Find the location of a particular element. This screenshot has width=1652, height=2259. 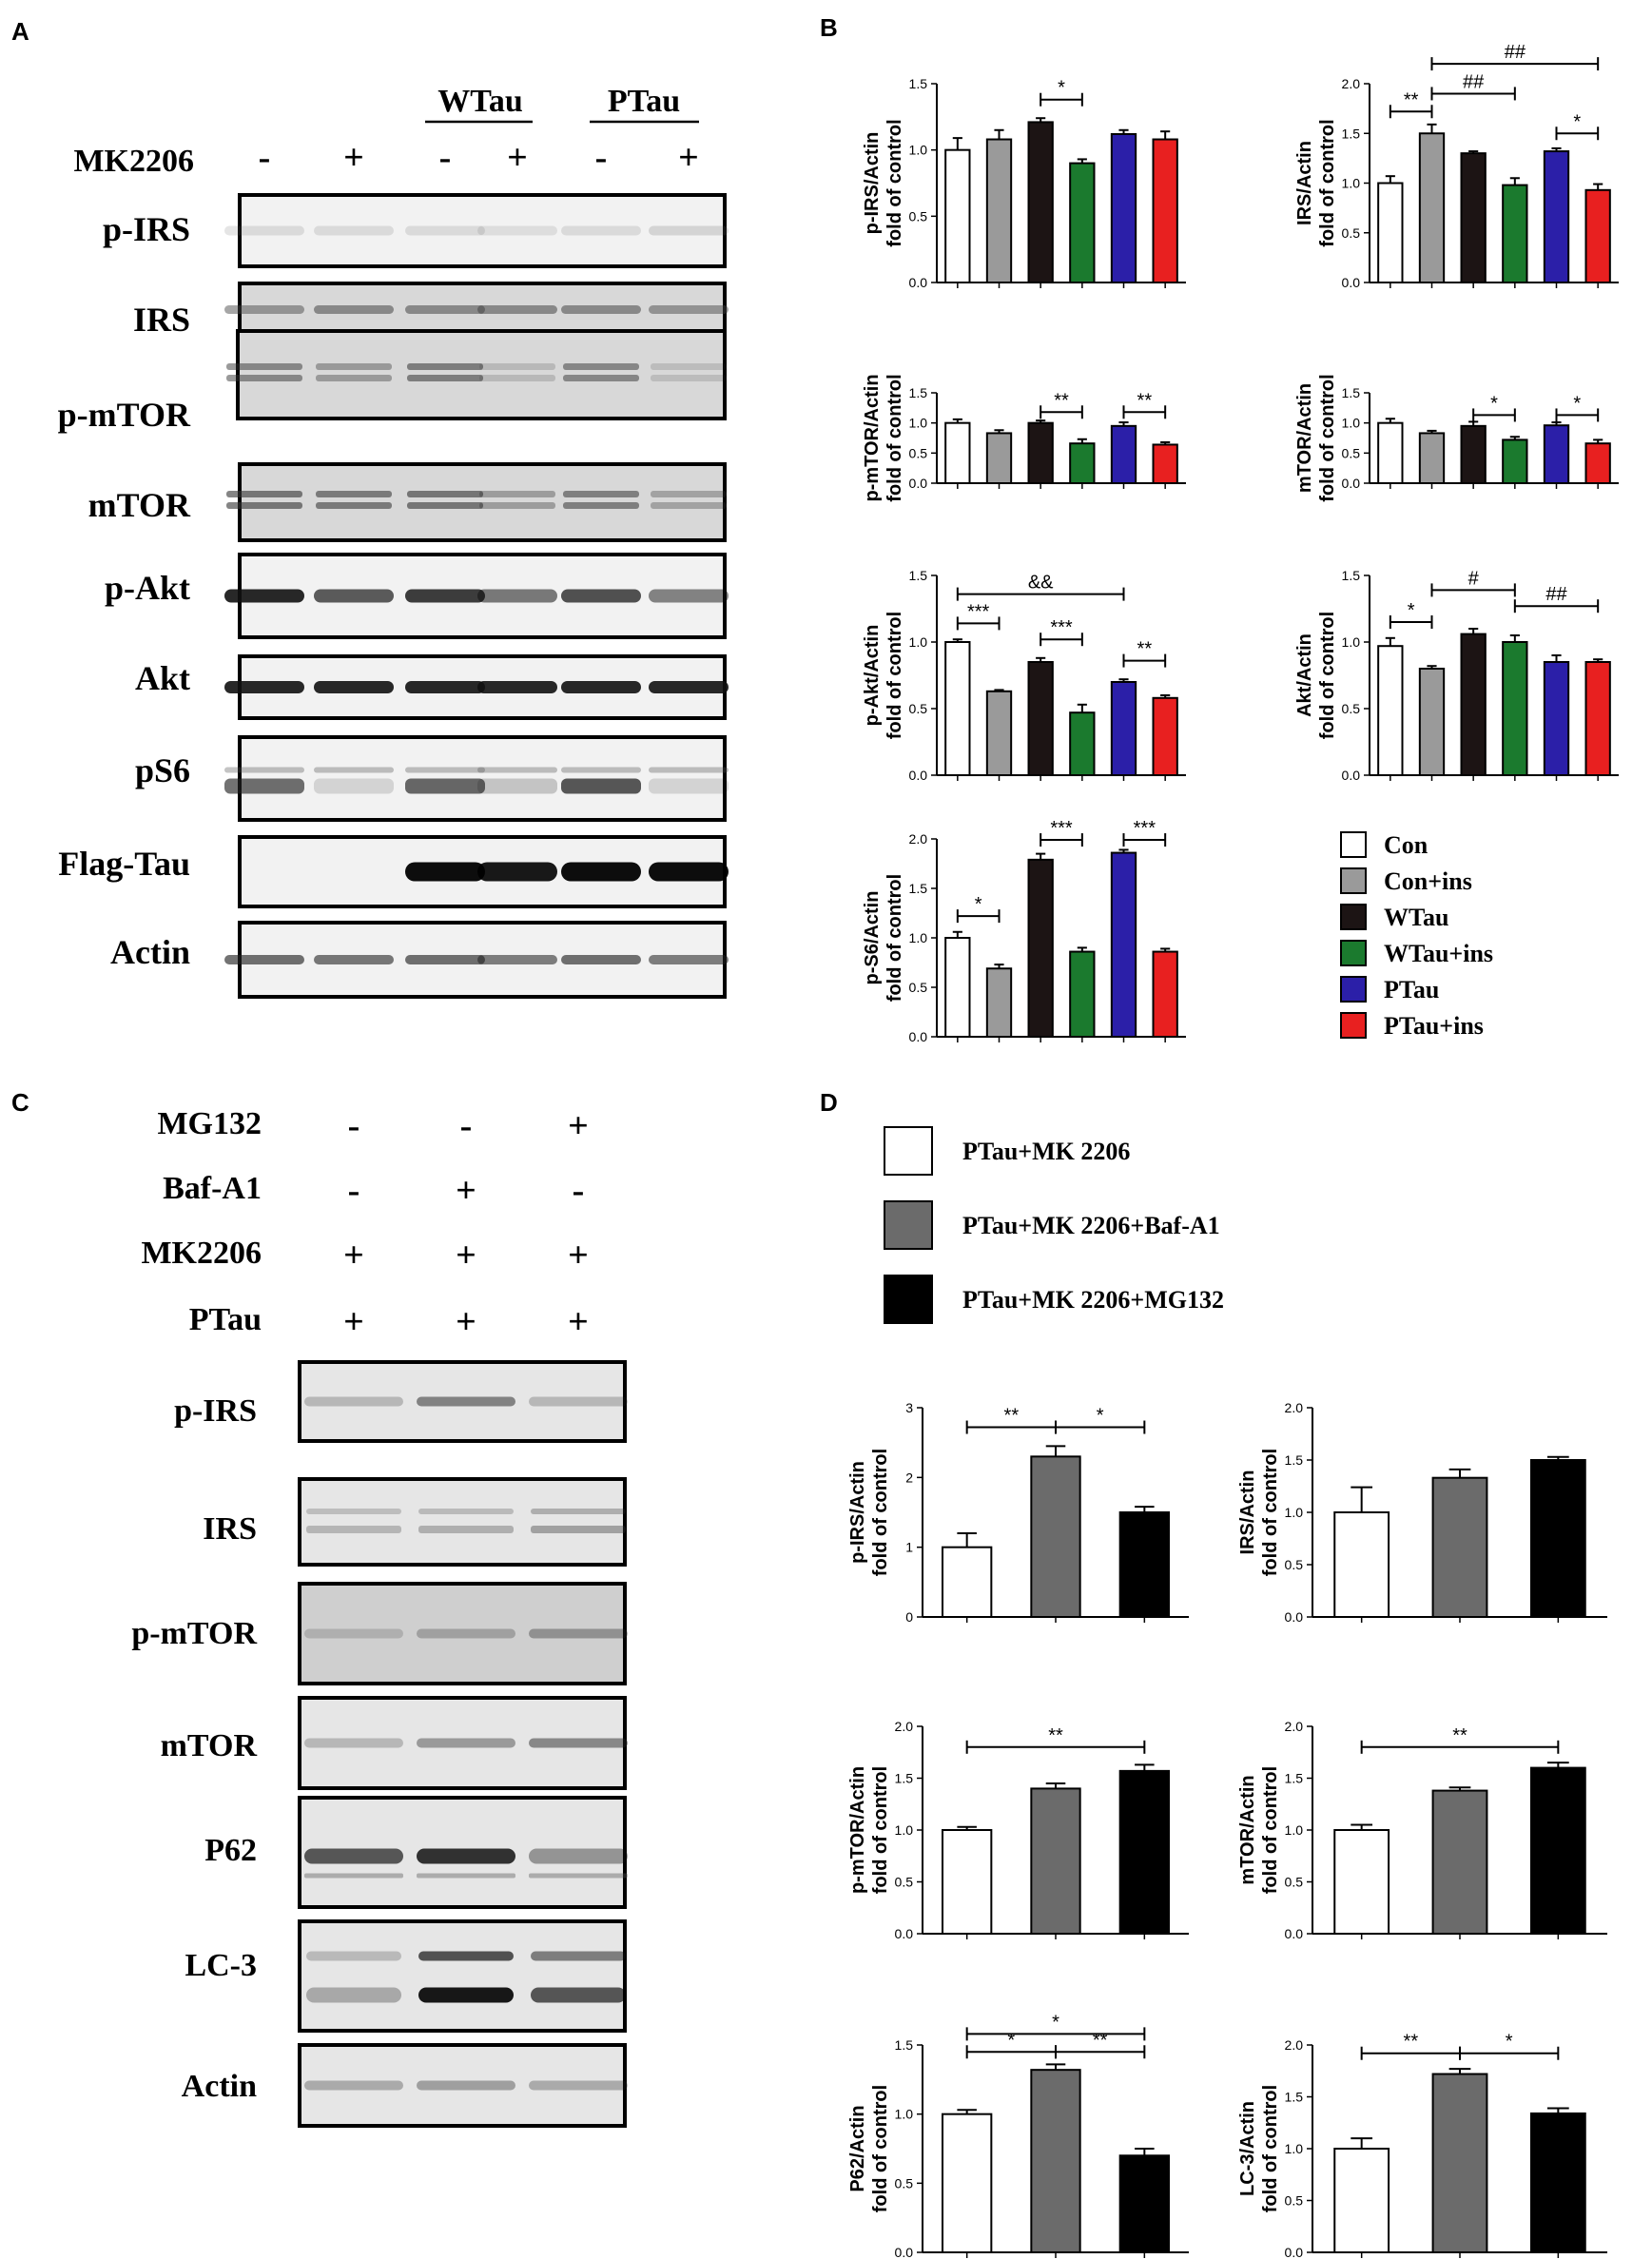

blot-c-row-p-mtor: p-mTOR is located at coordinates (379, 1634).